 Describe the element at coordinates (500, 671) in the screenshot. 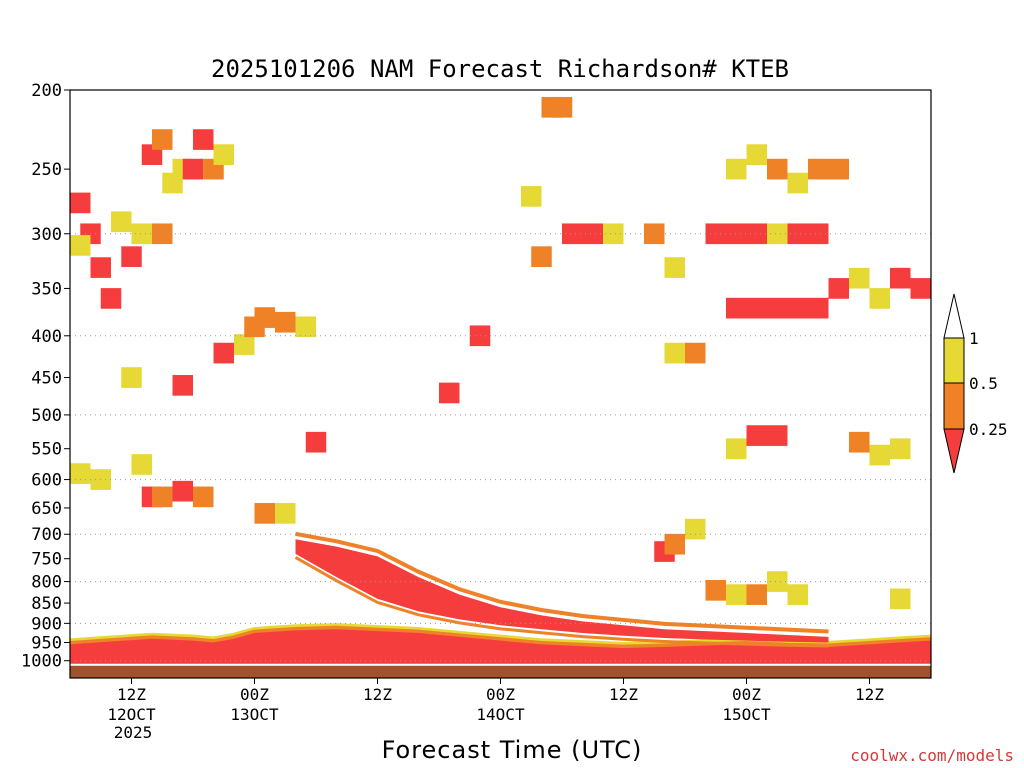

I see `surface-band` at that location.